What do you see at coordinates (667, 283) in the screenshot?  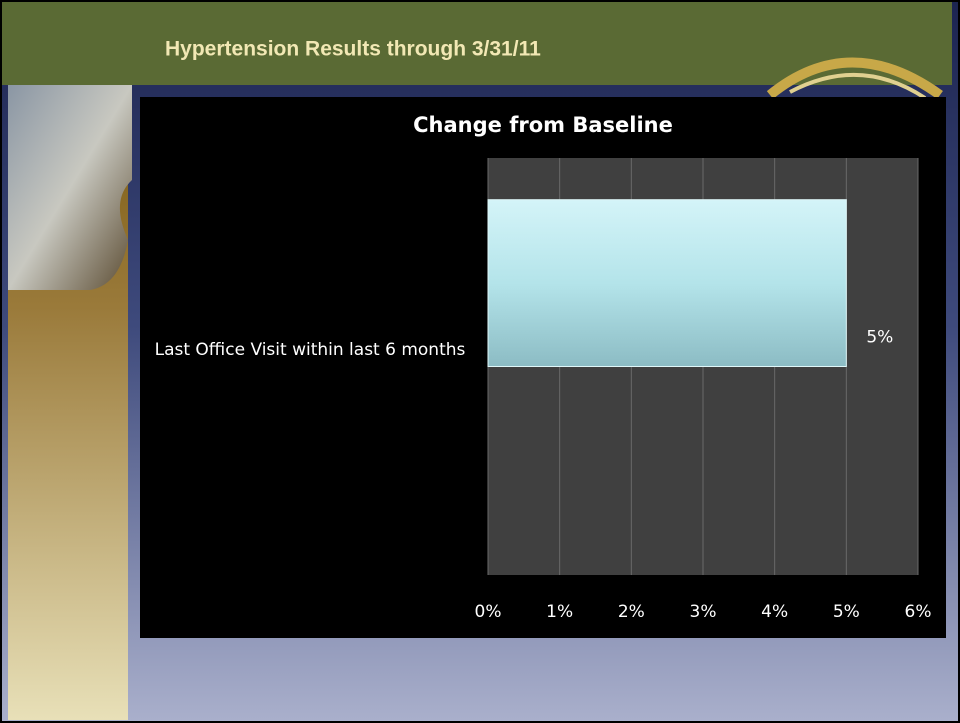 I see `bar` at bounding box center [667, 283].